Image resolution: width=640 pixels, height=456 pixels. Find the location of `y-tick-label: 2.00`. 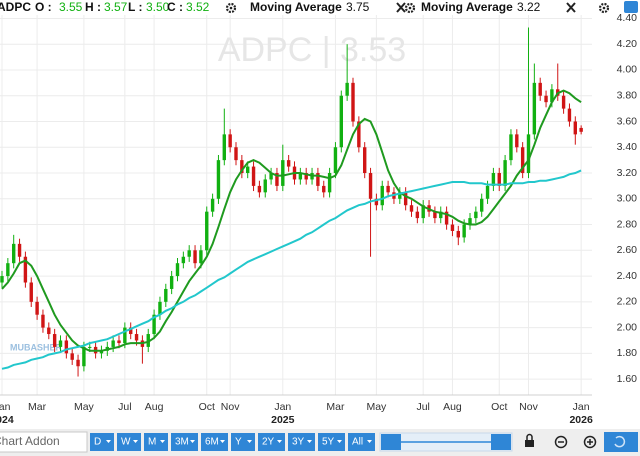

y-tick-label: 2.00 is located at coordinates (627, 327).